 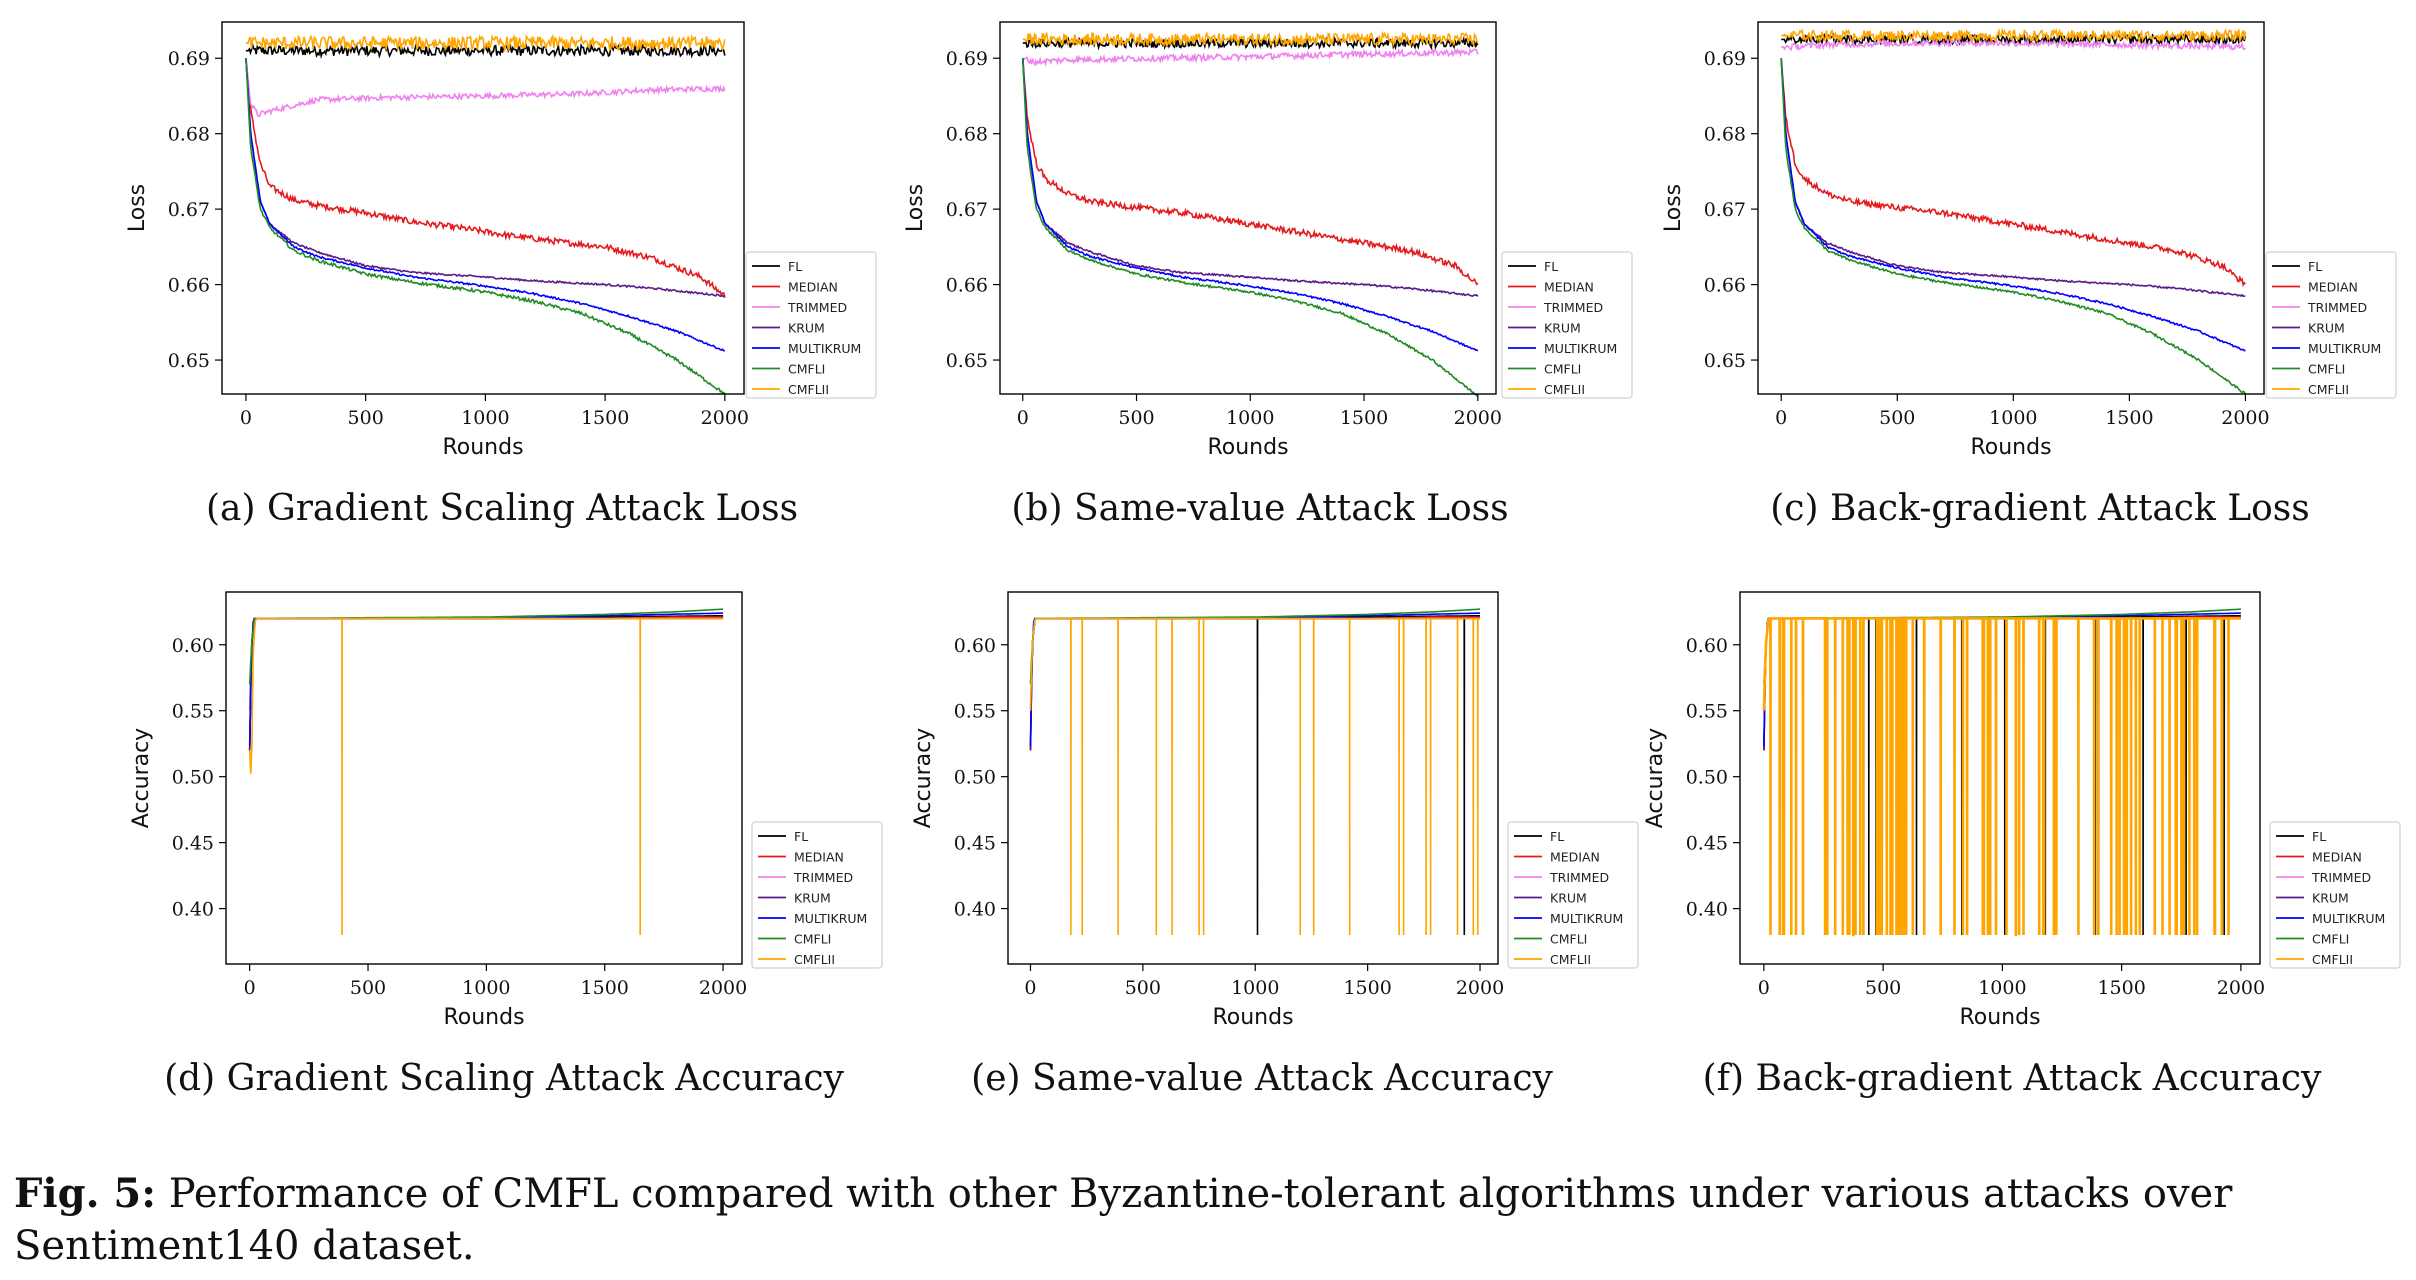 I want to click on series-line-fl, so click(x=1255, y=775).